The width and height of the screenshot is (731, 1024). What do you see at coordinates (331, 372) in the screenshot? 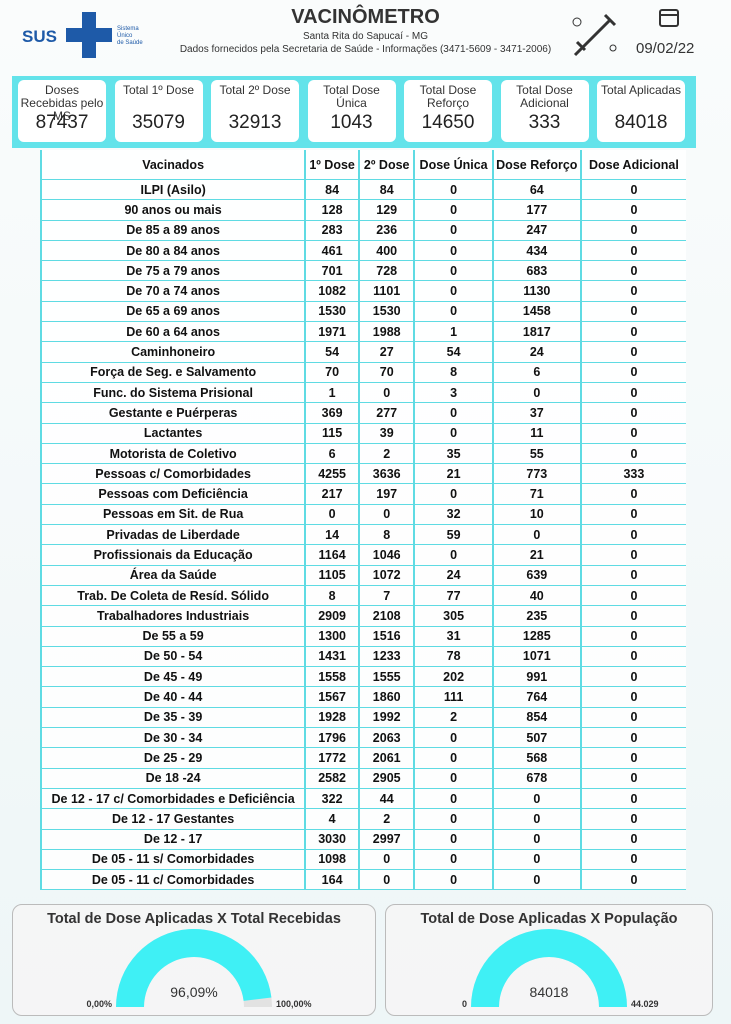
I see `cell-value: 70` at bounding box center [331, 372].